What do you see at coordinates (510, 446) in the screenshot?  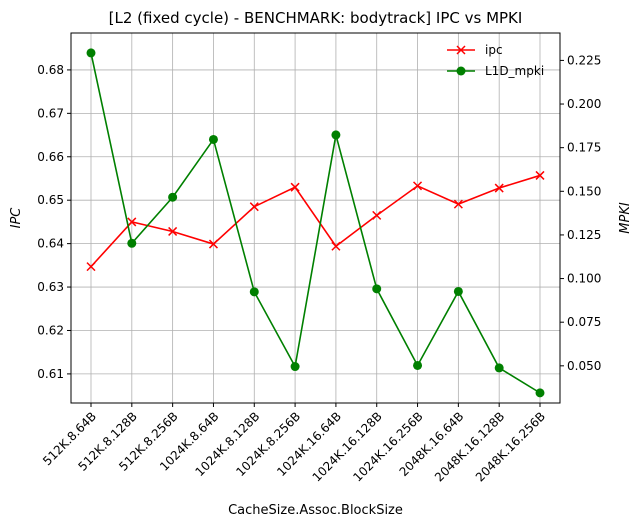 I see `x-tick-label: 2048K.16.256B` at bounding box center [510, 446].